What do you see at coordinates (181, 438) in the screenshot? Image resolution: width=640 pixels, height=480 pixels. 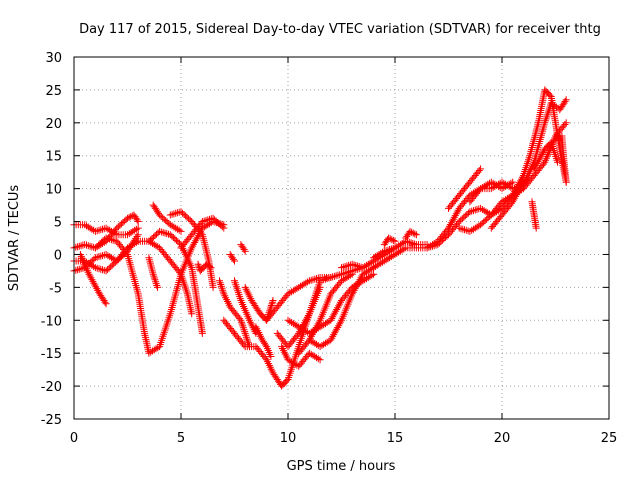 I see `x-tick-label: 5` at bounding box center [181, 438].